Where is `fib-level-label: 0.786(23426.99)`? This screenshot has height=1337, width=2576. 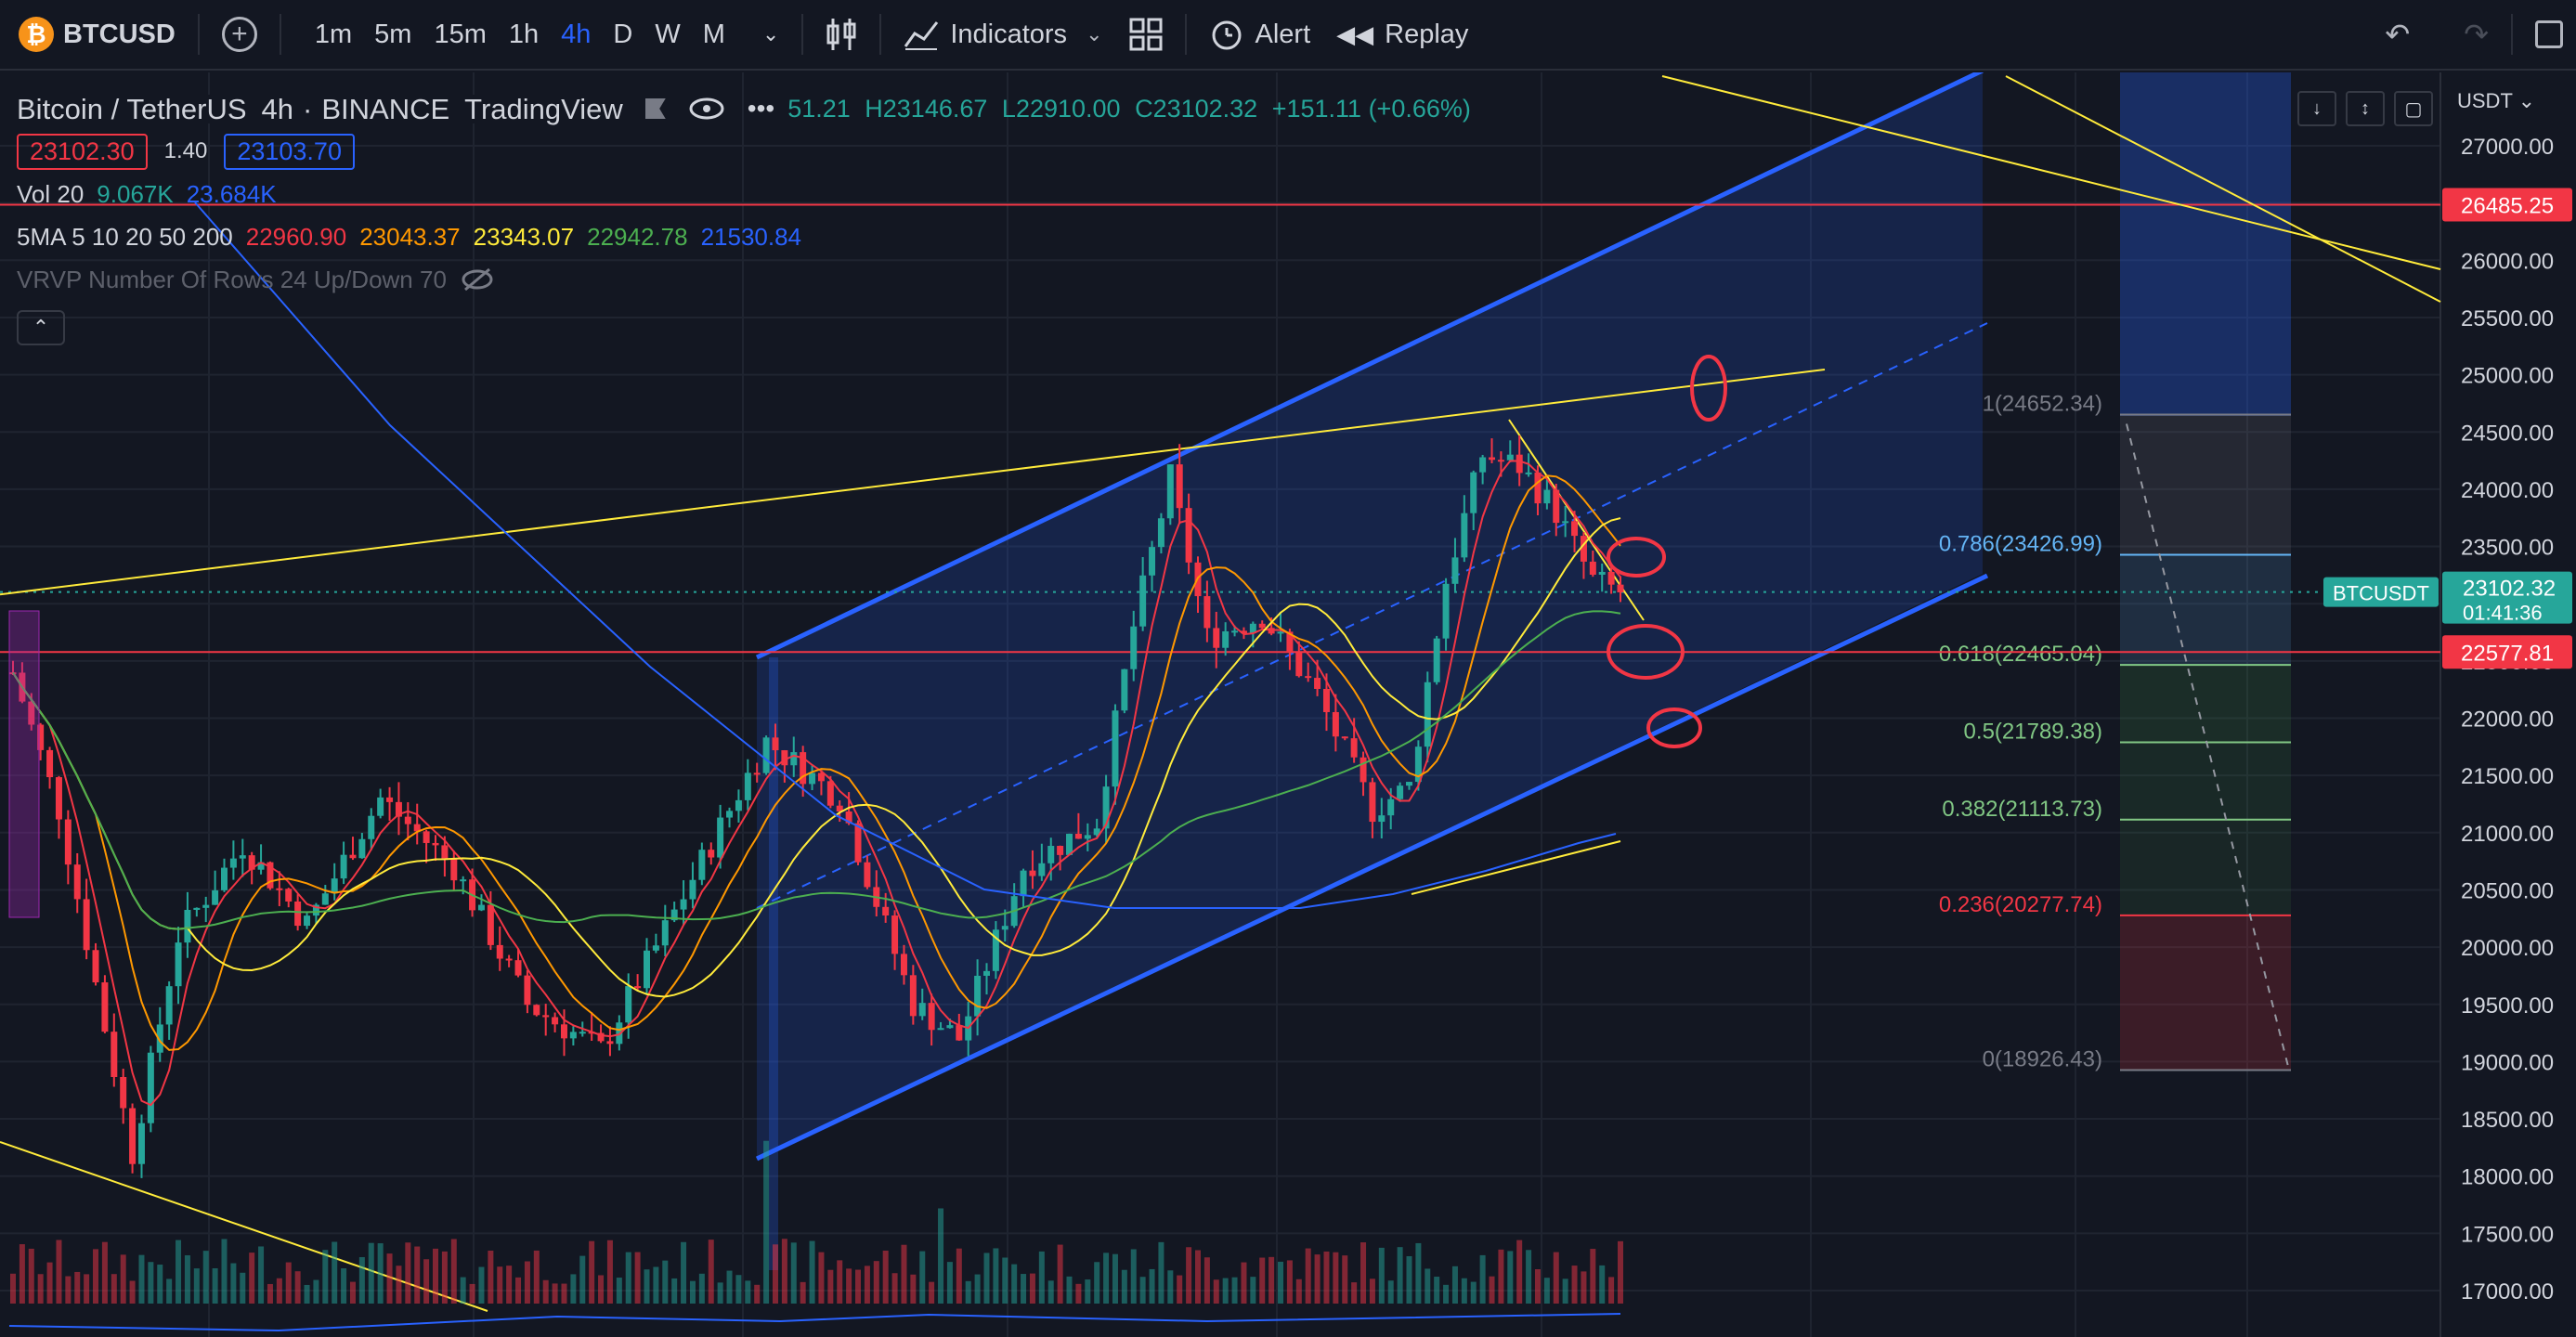
fib-level-label: 0.786(23426.99) is located at coordinates (2021, 544).